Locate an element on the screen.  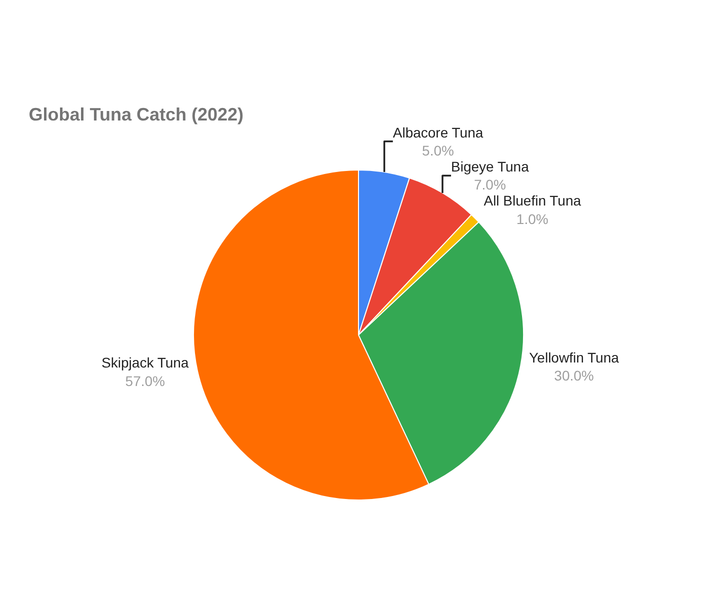
chart-title: Global Tuna Catch (2022) is located at coordinates (136, 114).